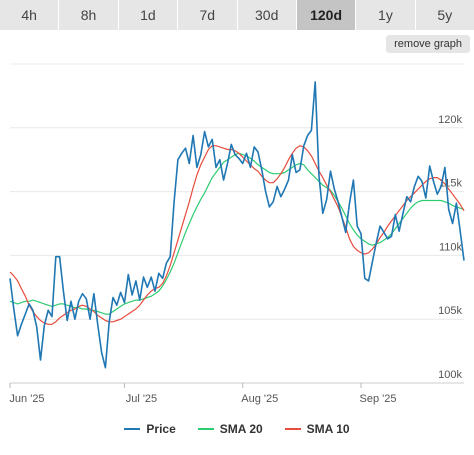  I want to click on y-tick-label: 120k, so click(450, 120).